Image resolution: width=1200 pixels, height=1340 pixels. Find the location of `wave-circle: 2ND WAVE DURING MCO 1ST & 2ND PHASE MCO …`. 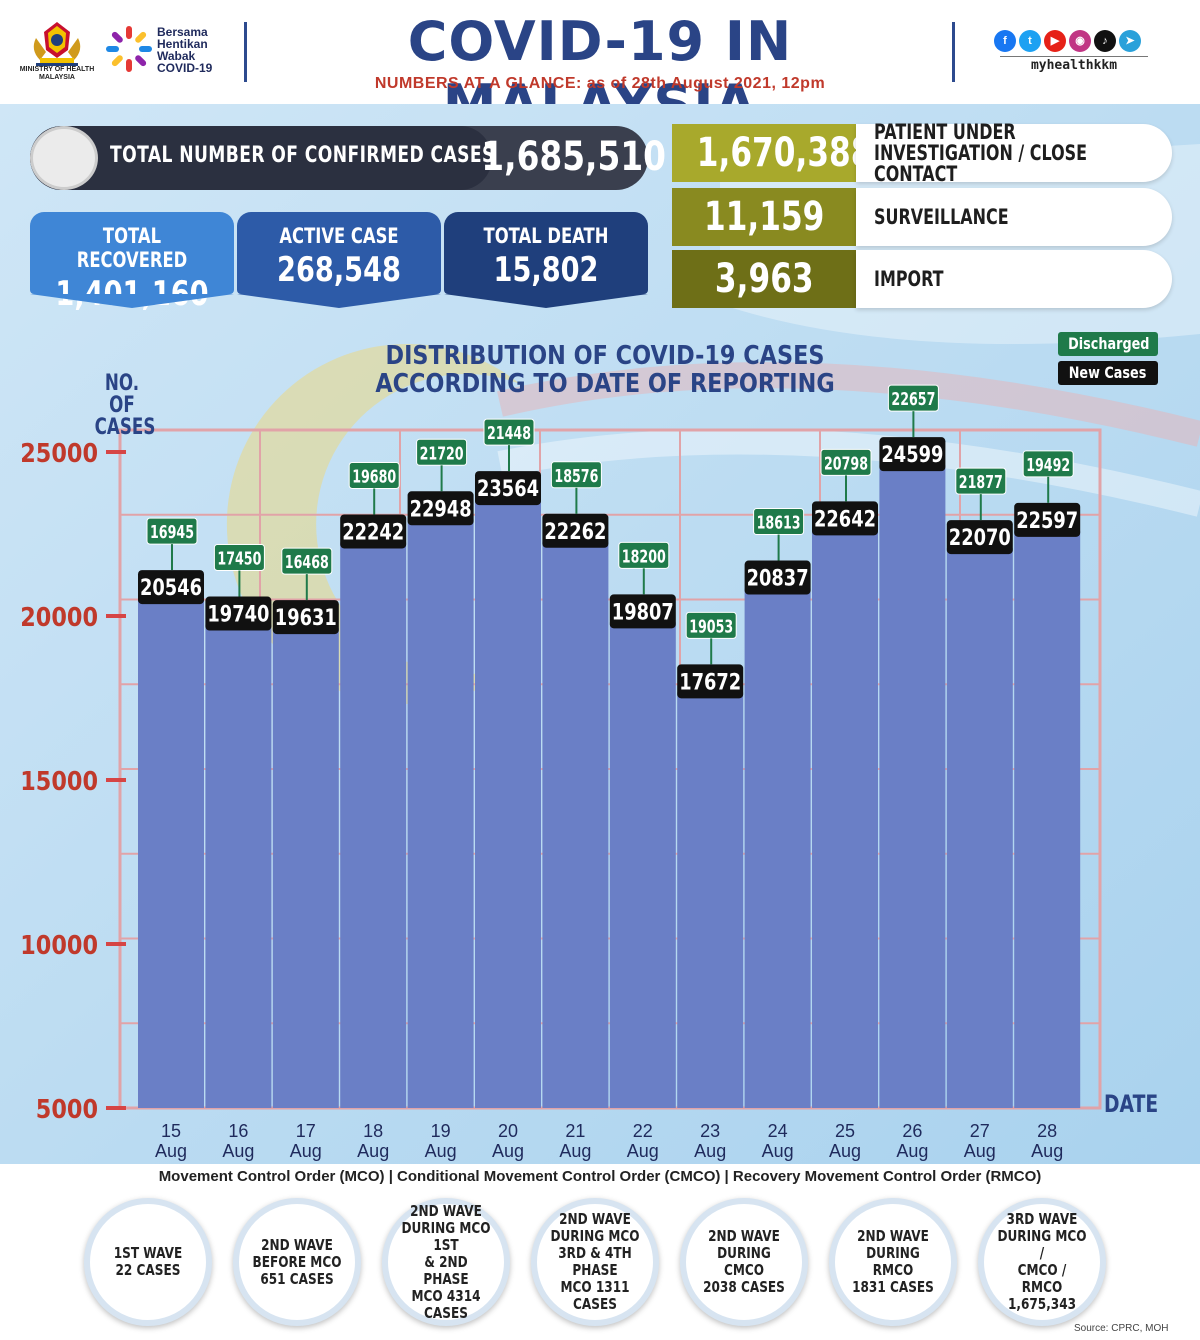

wave-circle: 2ND WAVE DURING MCO 1ST & 2ND PHASE MCO … is located at coordinates (446, 1262).